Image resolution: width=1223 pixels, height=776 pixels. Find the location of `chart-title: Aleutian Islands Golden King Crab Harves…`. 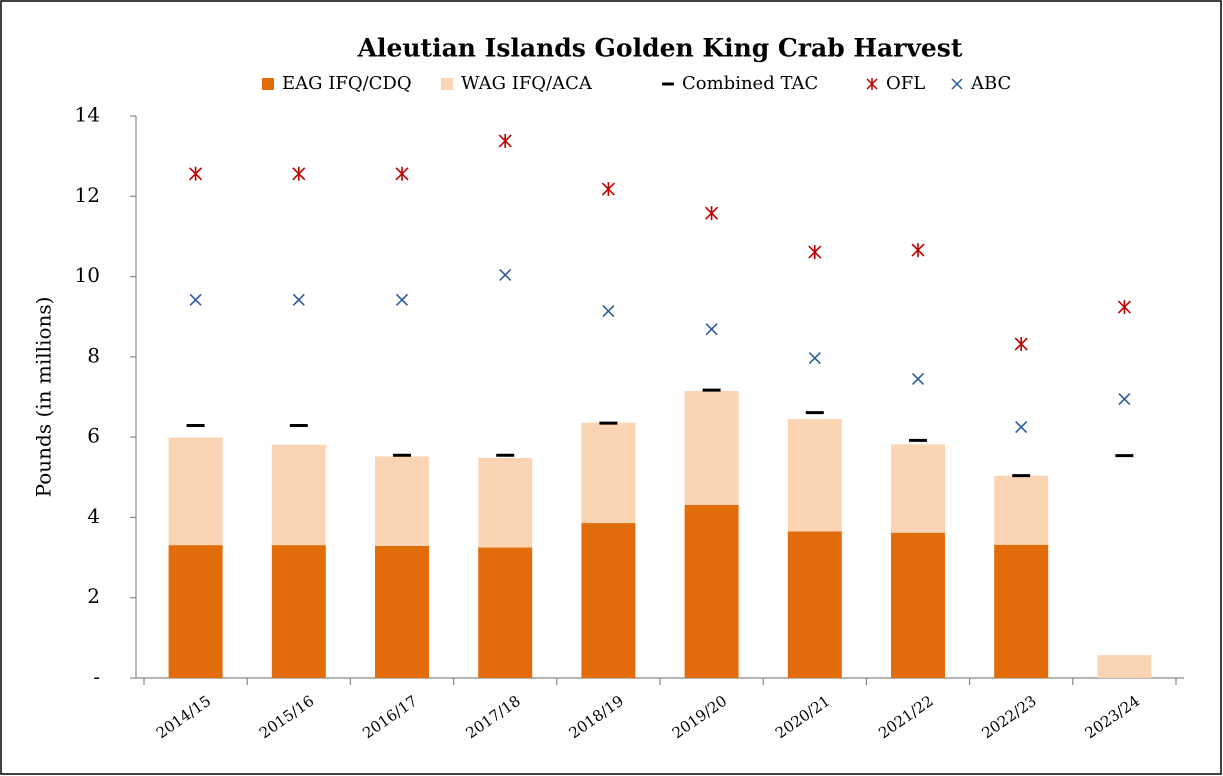

chart-title: Aleutian Islands Golden King Crab Harves… is located at coordinates (660, 48).